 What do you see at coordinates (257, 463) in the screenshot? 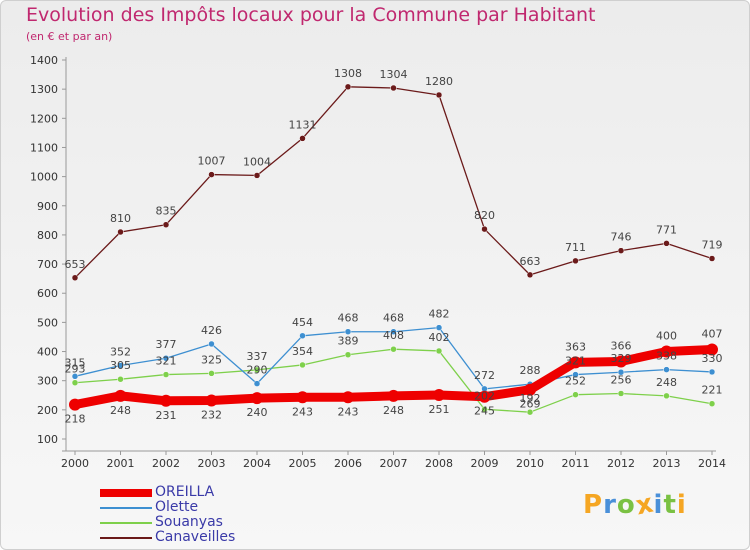
I see `x-tick-label: 2004` at bounding box center [257, 463].